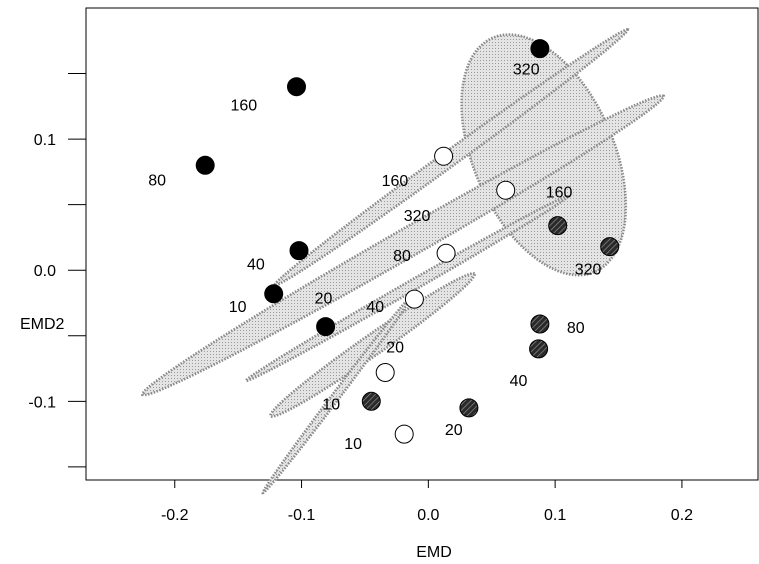  I want to click on x-axis-title: EMD, so click(434, 552).